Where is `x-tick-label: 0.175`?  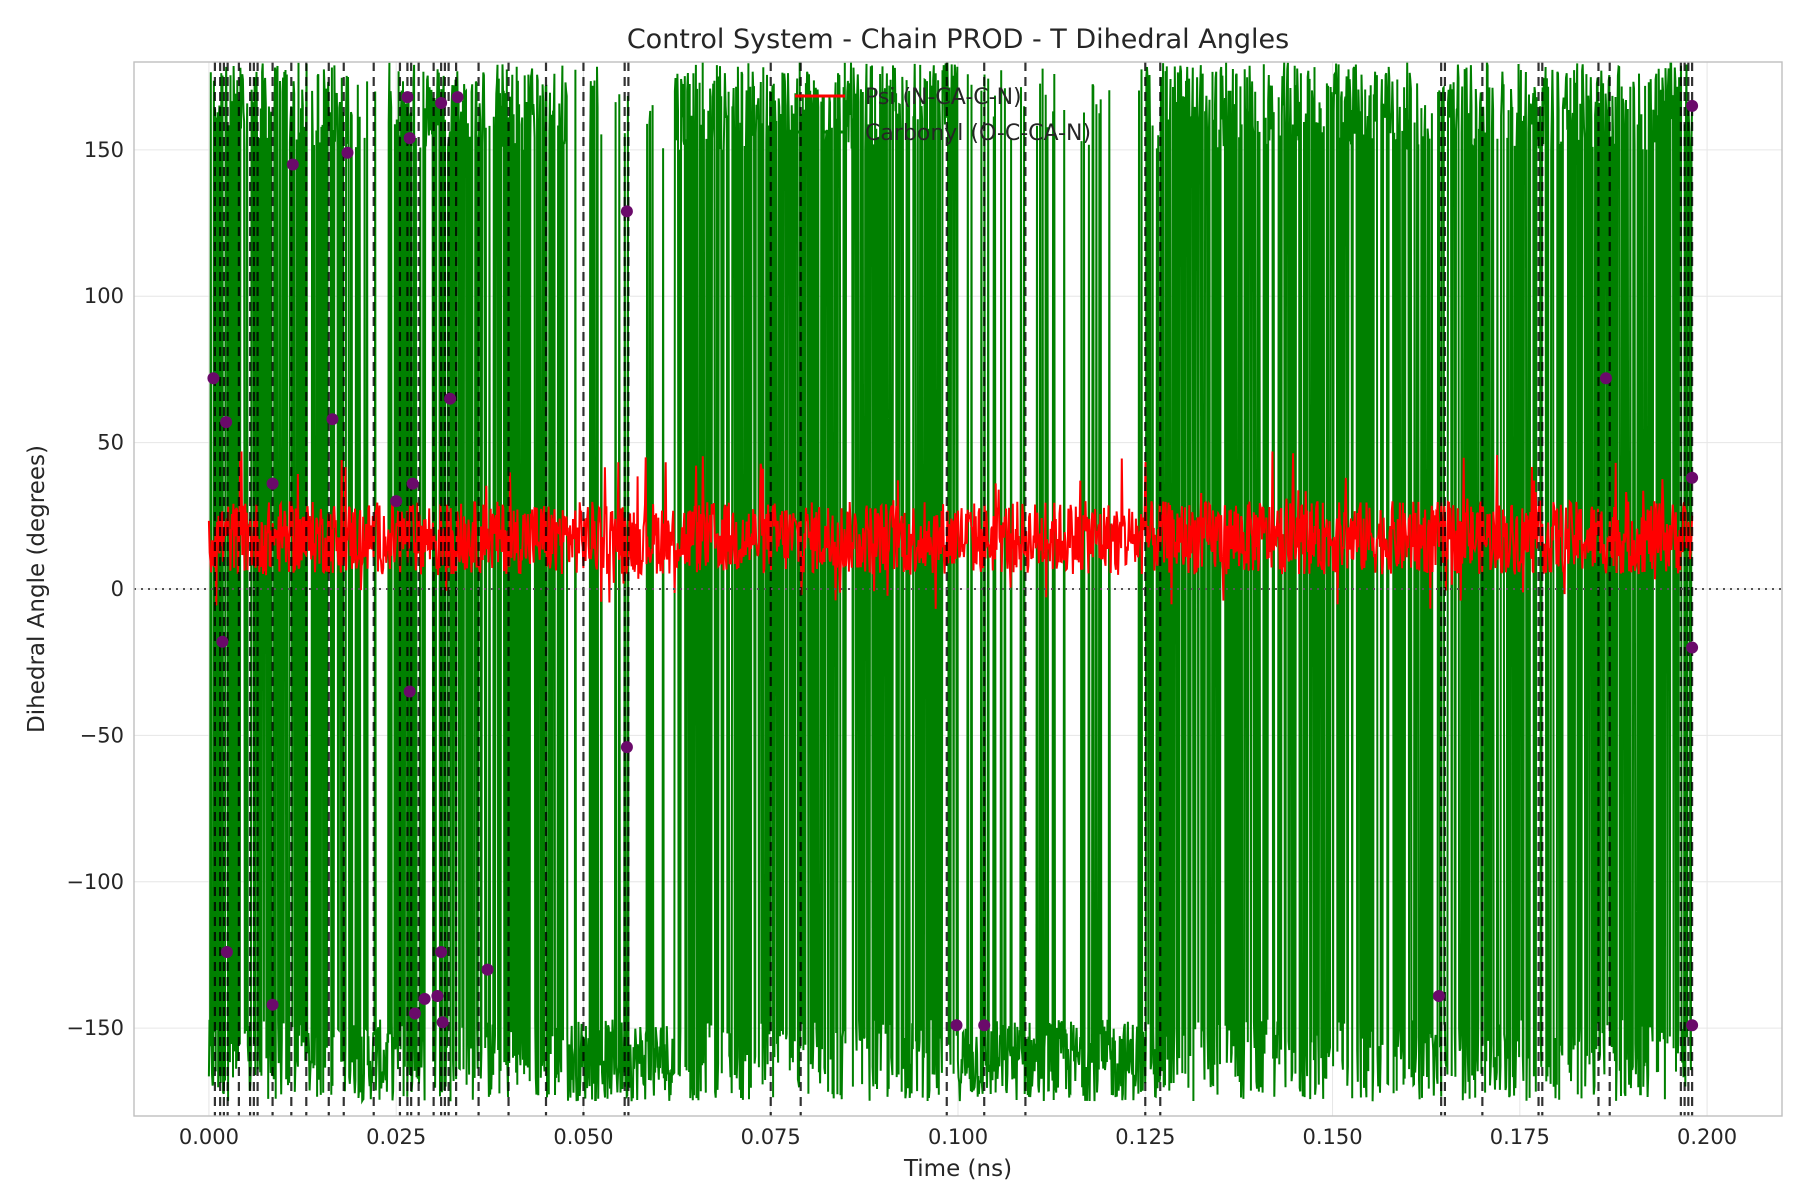 x-tick-label: 0.175 is located at coordinates (1520, 1137).